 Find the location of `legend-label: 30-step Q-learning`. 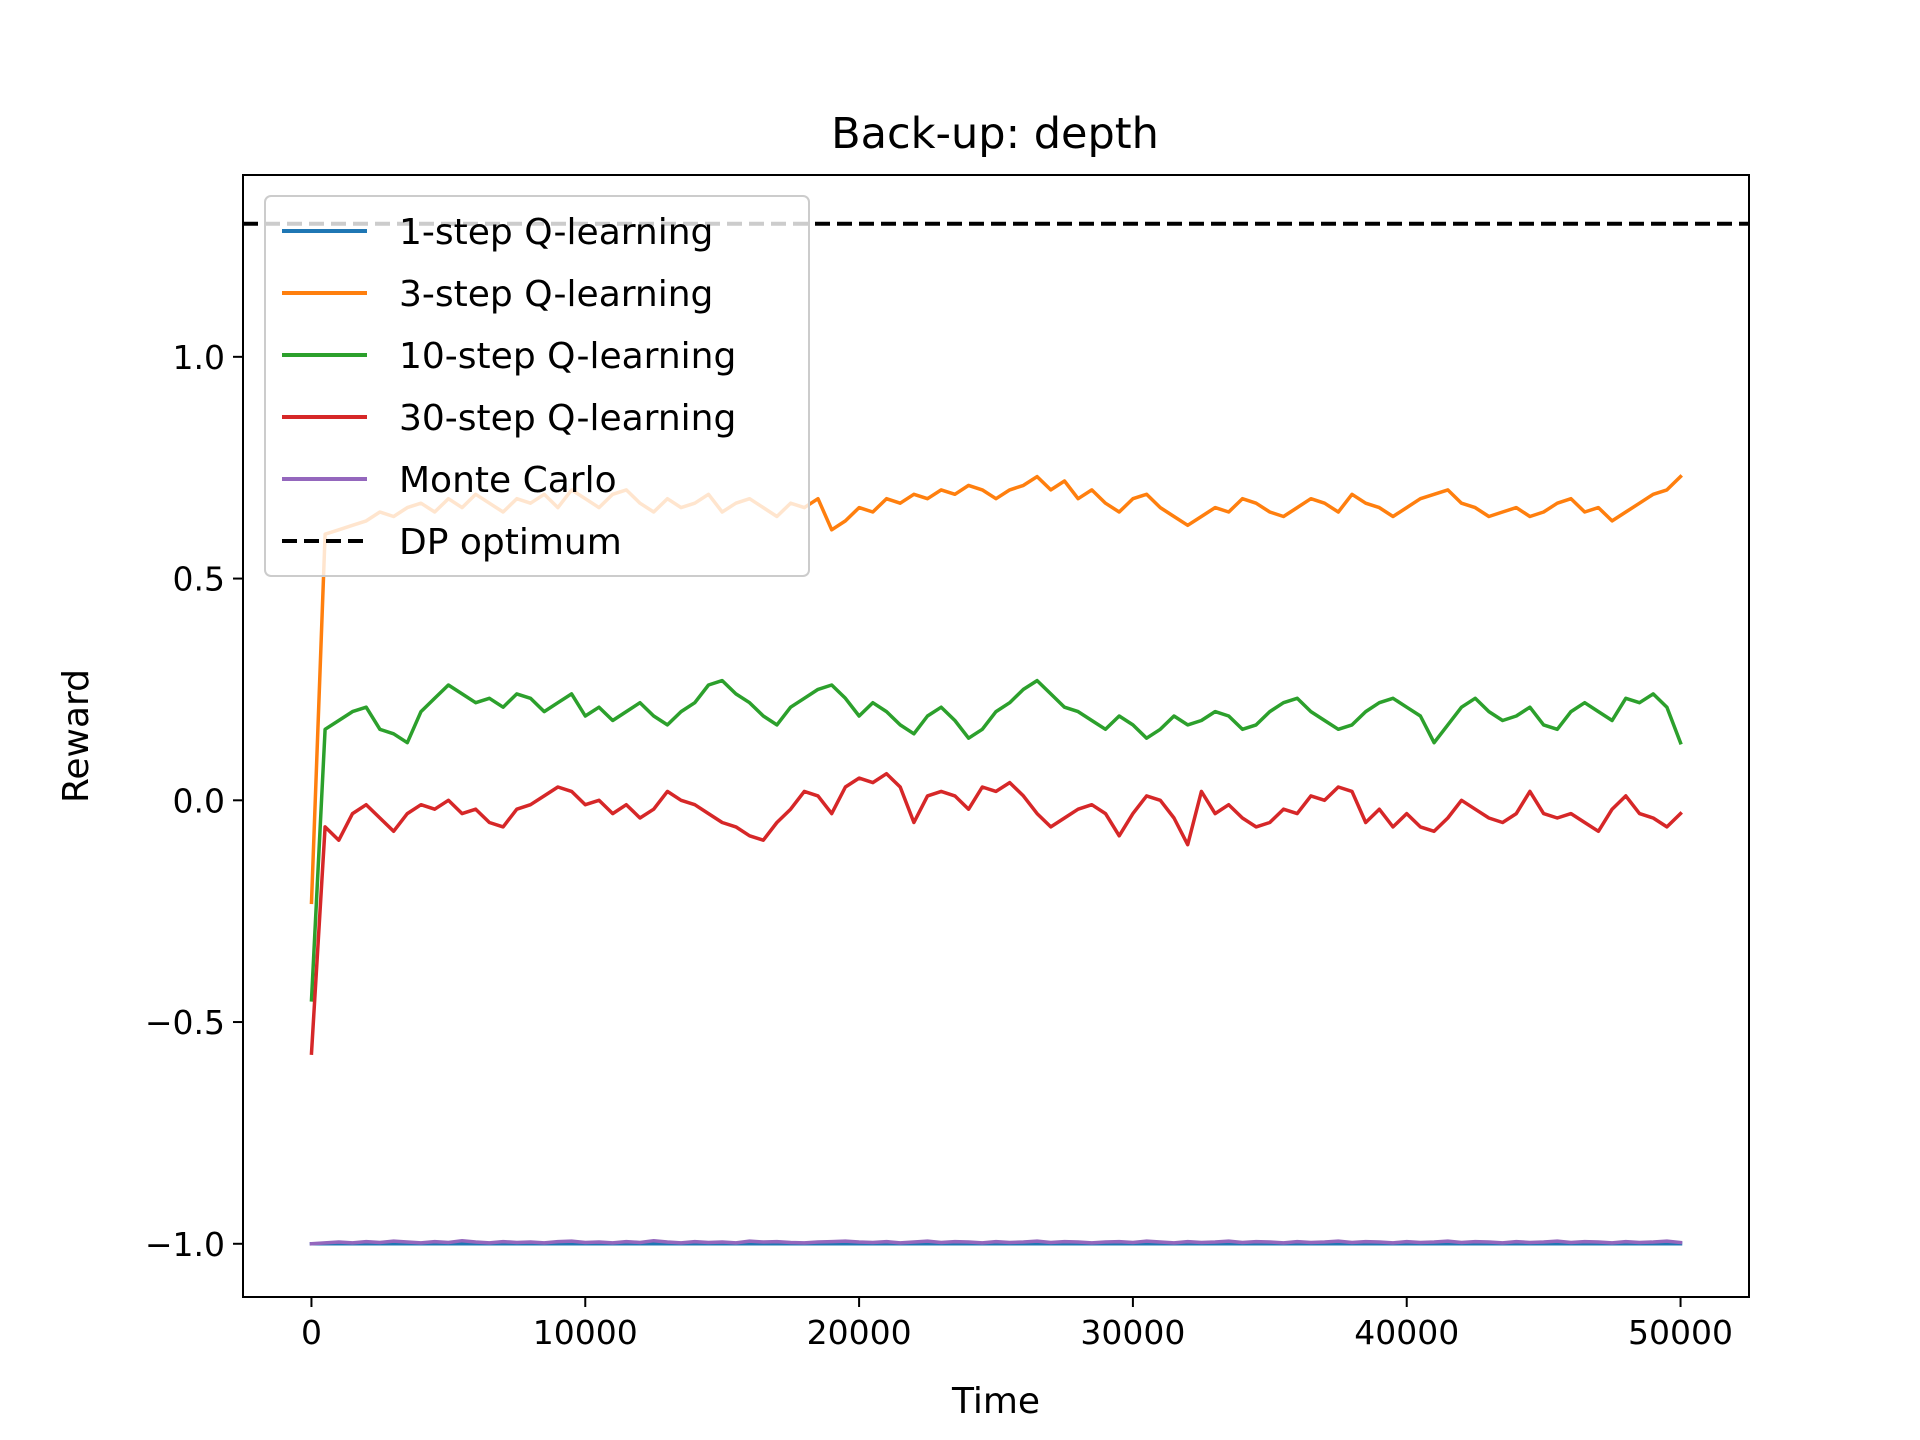

legend-label: 30-step Q-learning is located at coordinates (567, 418).